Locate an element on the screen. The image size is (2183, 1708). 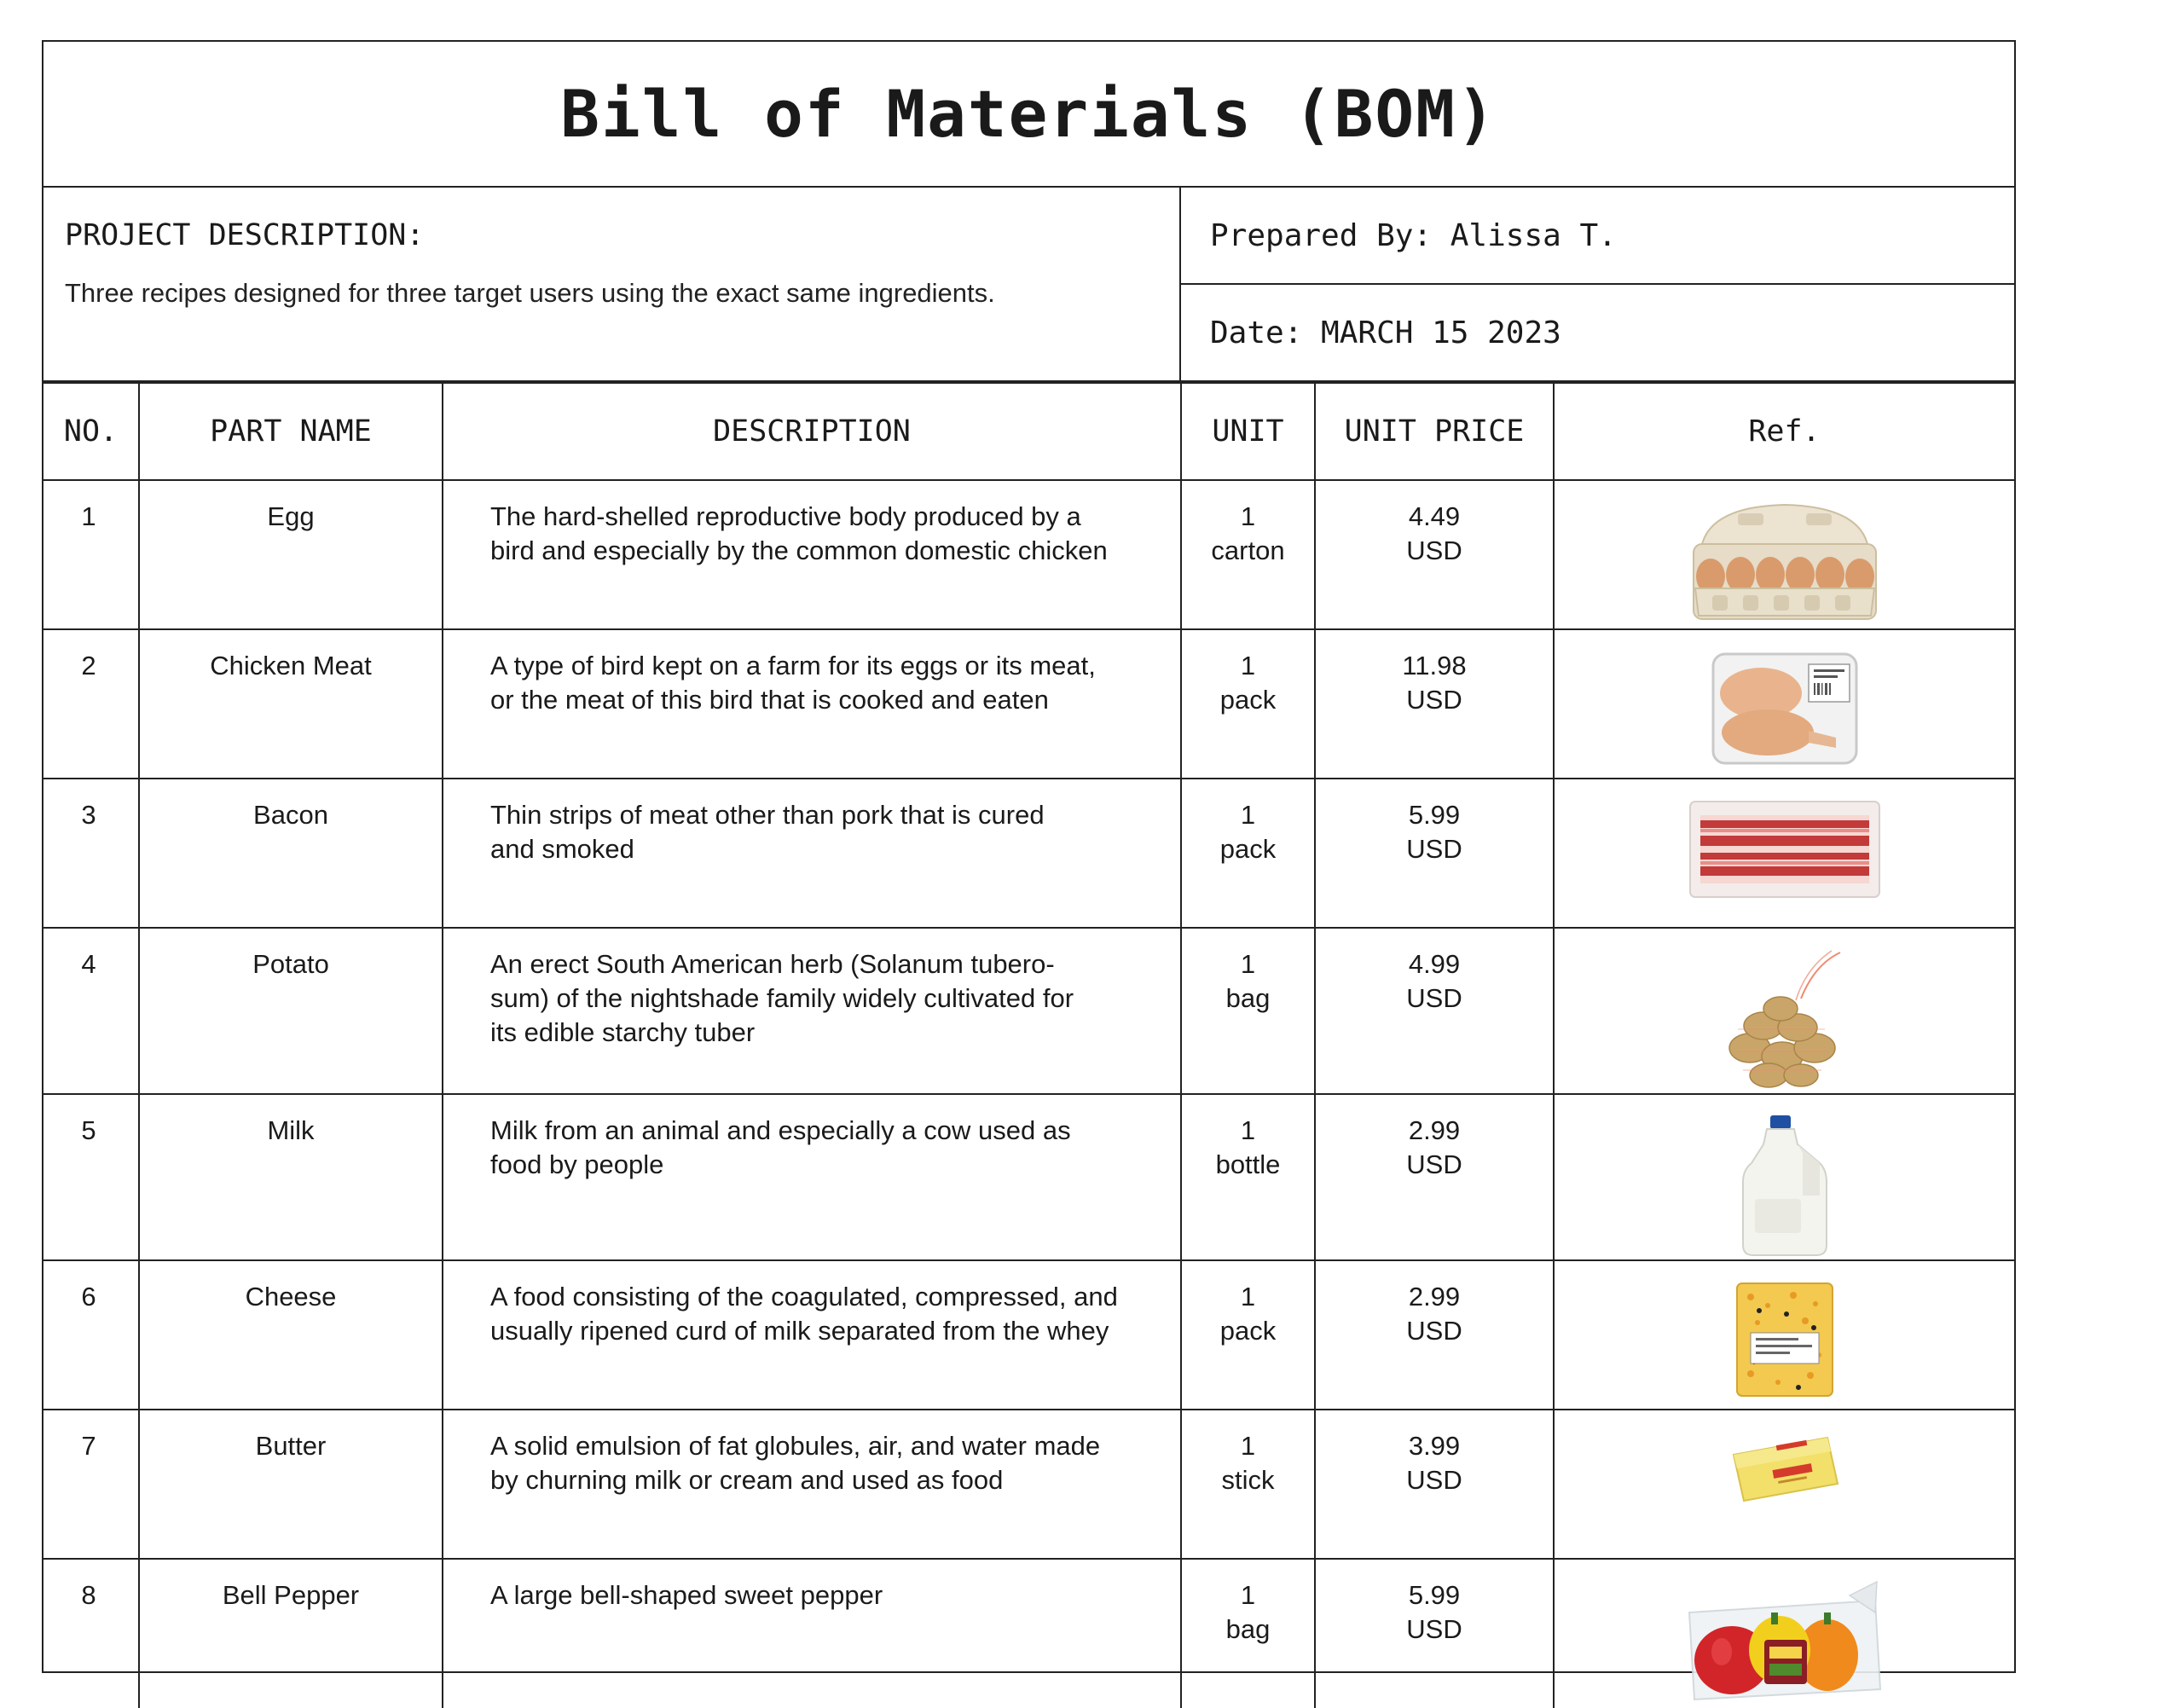
price-line: 3.99 is located at coordinates (1434, 1446).